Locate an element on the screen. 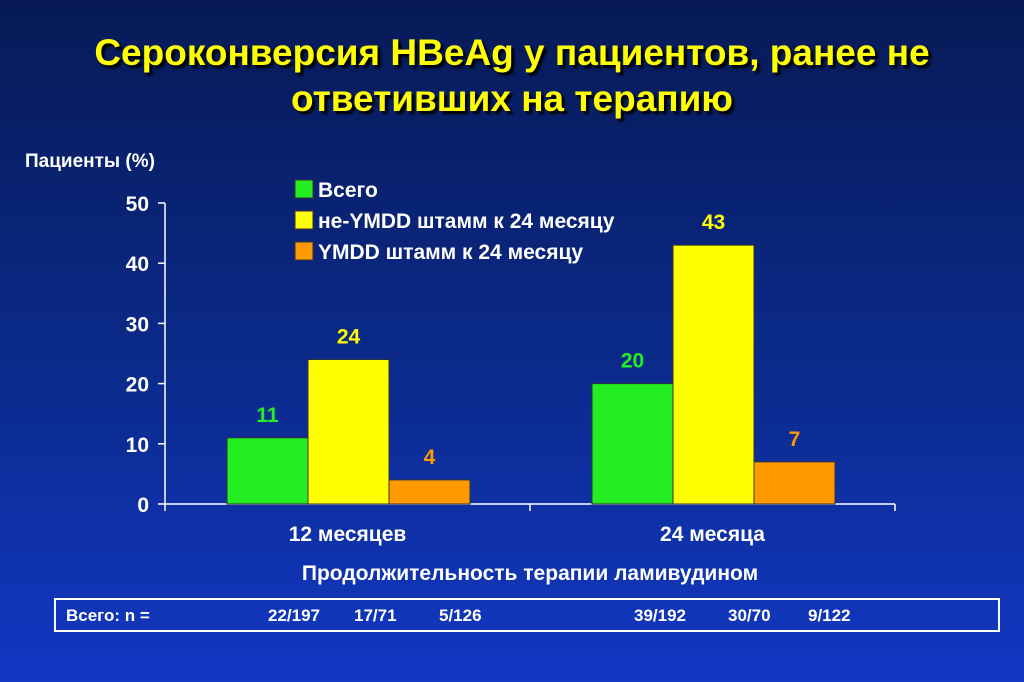 This screenshot has width=1024, height=682. sample-size-value: 9/122 is located at coordinates (829, 615).